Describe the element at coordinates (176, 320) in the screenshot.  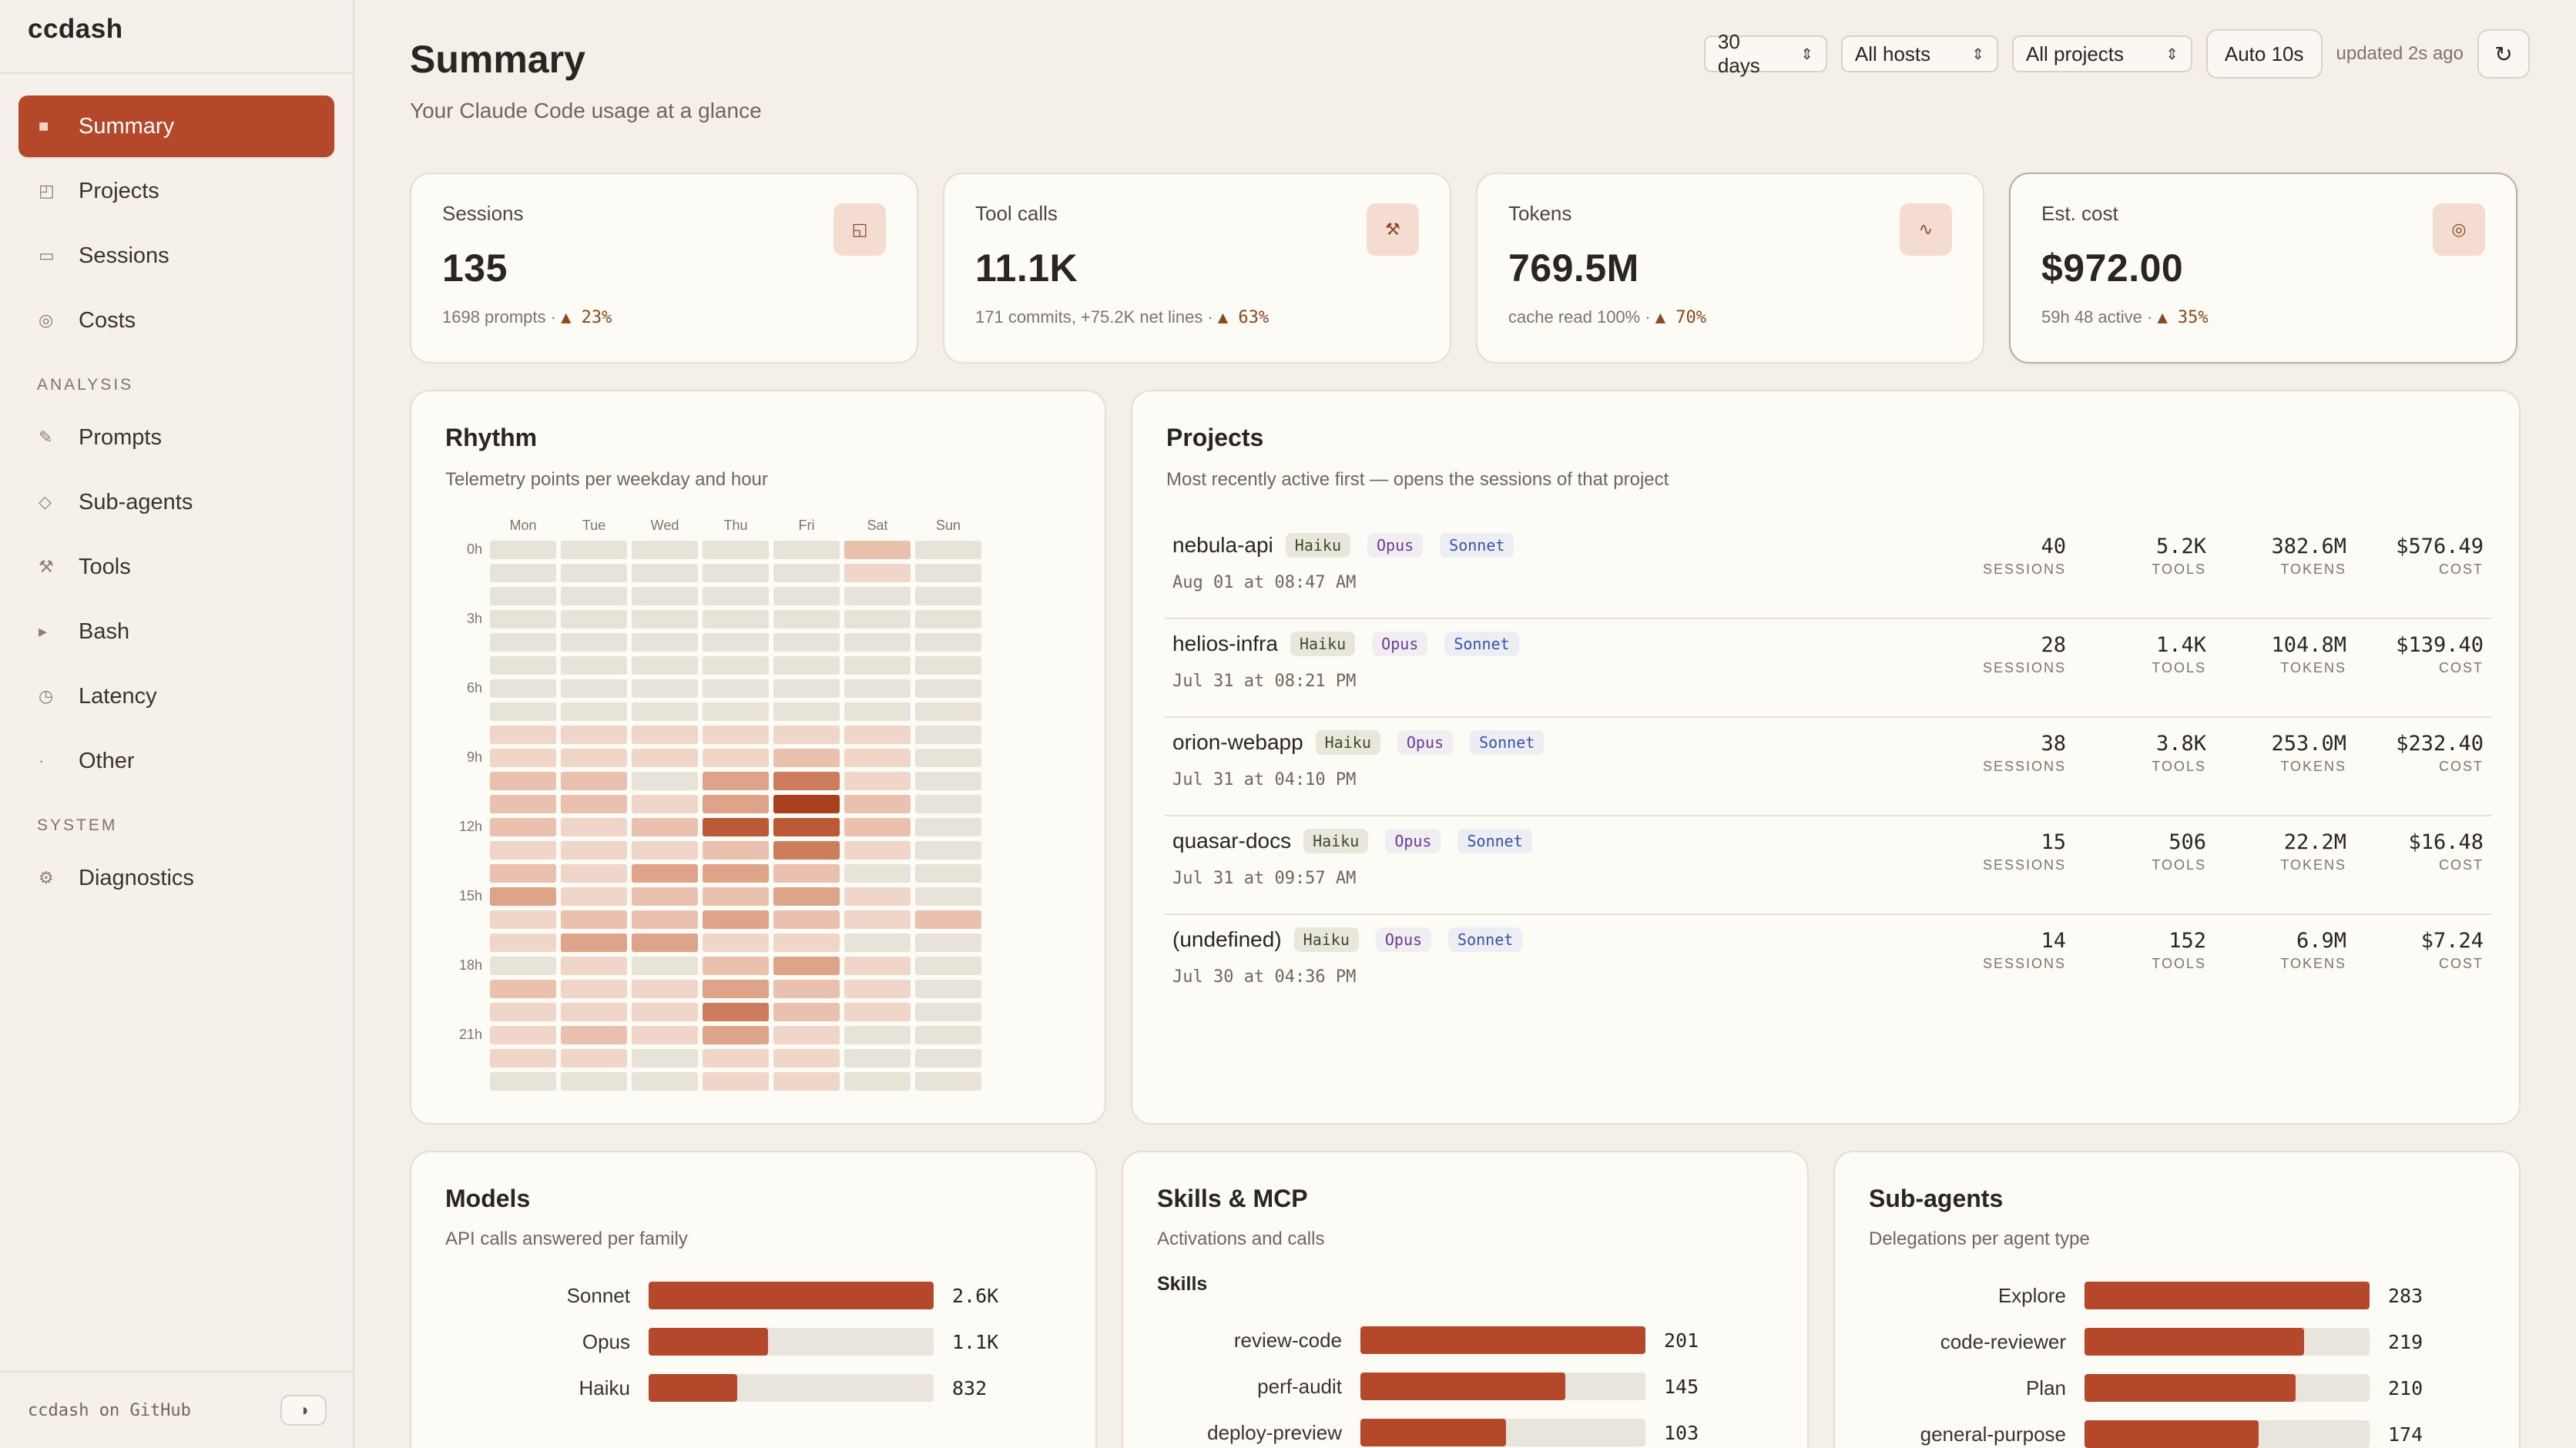
I see `sidebar-item-costs: ◎ Costs` at that location.